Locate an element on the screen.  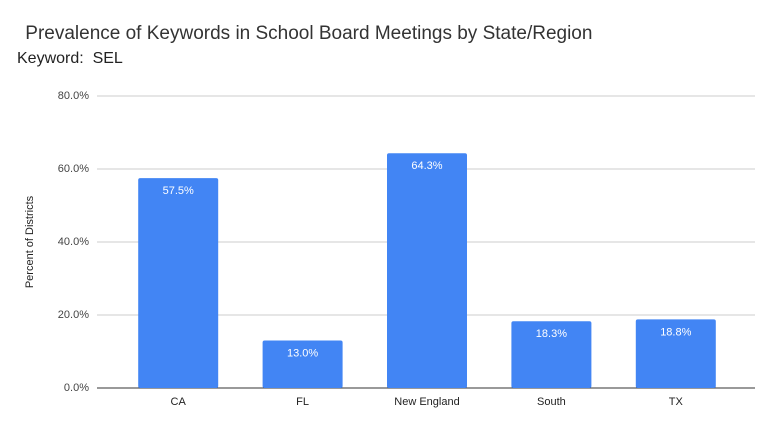
data-label: 18.3% is located at coordinates (551, 334).